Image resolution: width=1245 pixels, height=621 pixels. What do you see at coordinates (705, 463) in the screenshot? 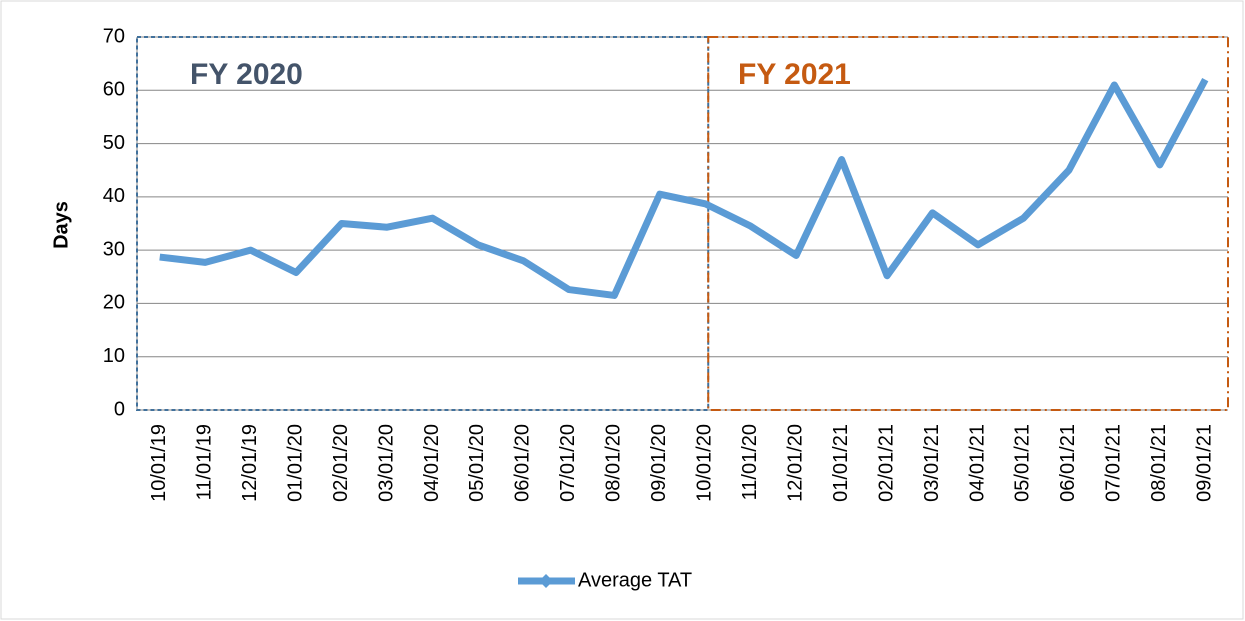
I see `x-tick-label: 10/01/20` at bounding box center [705, 463].